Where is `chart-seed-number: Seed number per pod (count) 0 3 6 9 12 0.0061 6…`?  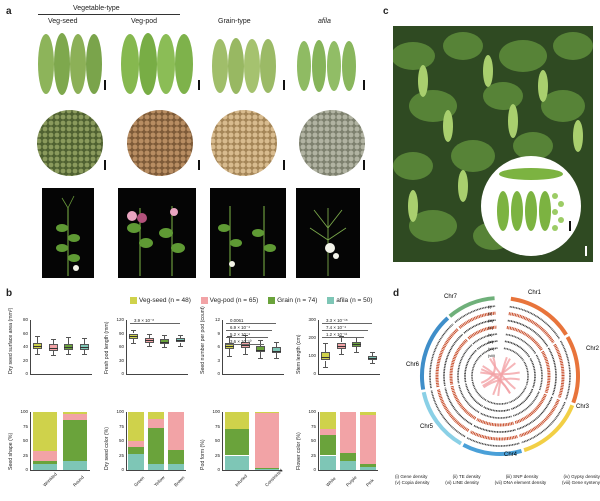 chart-seed-number: Seed number per pod (count) 0 3 6 9 12 0.0061 6… is located at coordinates (242, 349).